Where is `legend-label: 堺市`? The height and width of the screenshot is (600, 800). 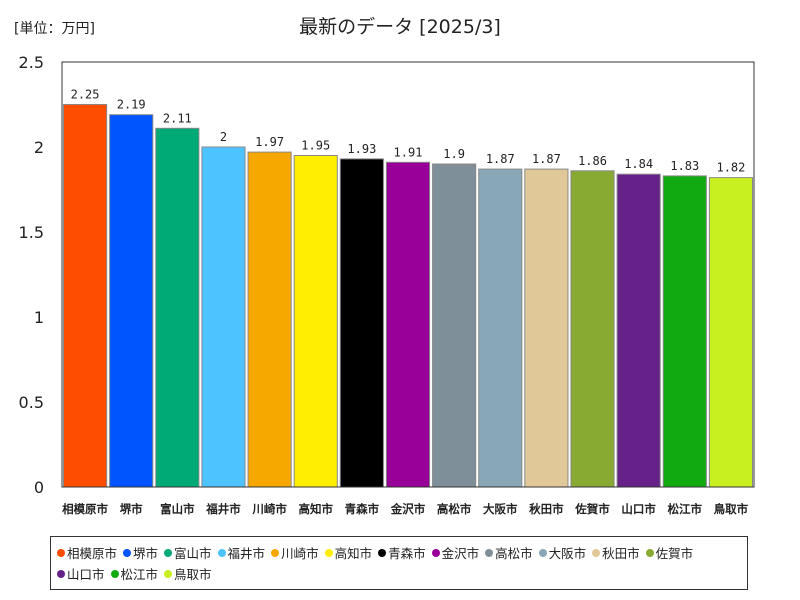 legend-label: 堺市 is located at coordinates (146, 553).